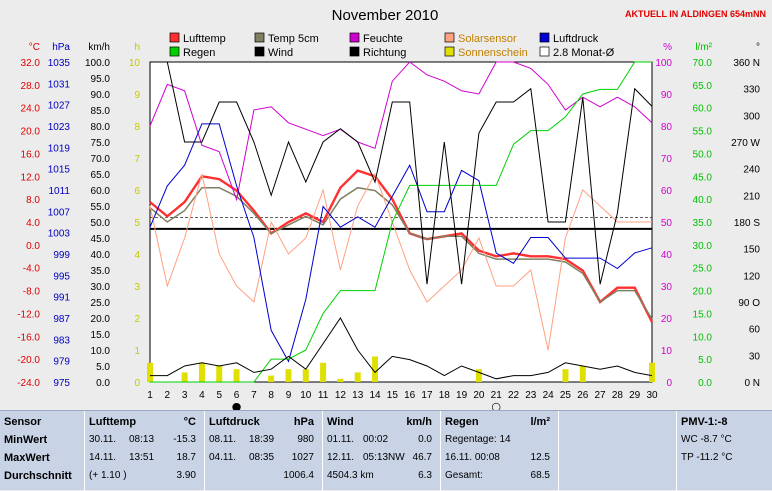 The height and width of the screenshot is (491, 772). What do you see at coordinates (61, 47) in the screenshot?
I see `pressure_hpa-axis-unit: hPa` at bounding box center [61, 47].